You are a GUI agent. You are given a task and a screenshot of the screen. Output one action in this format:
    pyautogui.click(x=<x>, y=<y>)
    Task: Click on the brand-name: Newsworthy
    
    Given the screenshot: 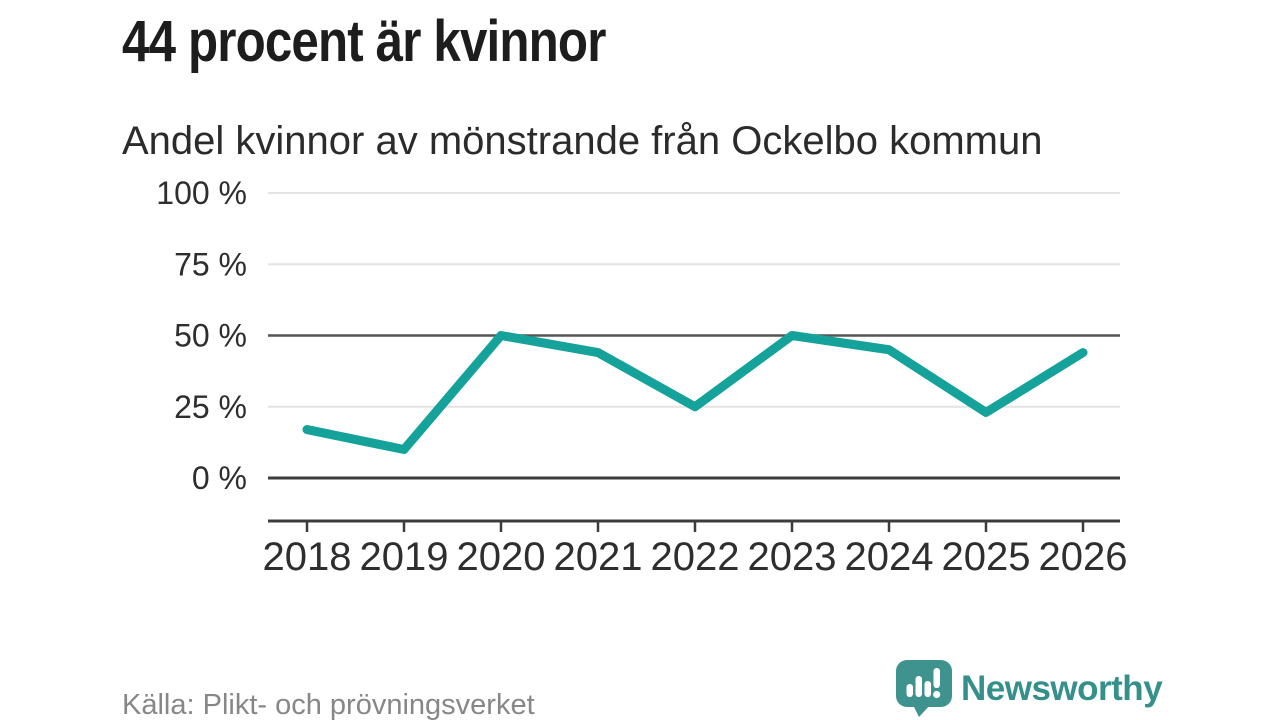 What is the action you would take?
    pyautogui.click(x=1062, y=688)
    